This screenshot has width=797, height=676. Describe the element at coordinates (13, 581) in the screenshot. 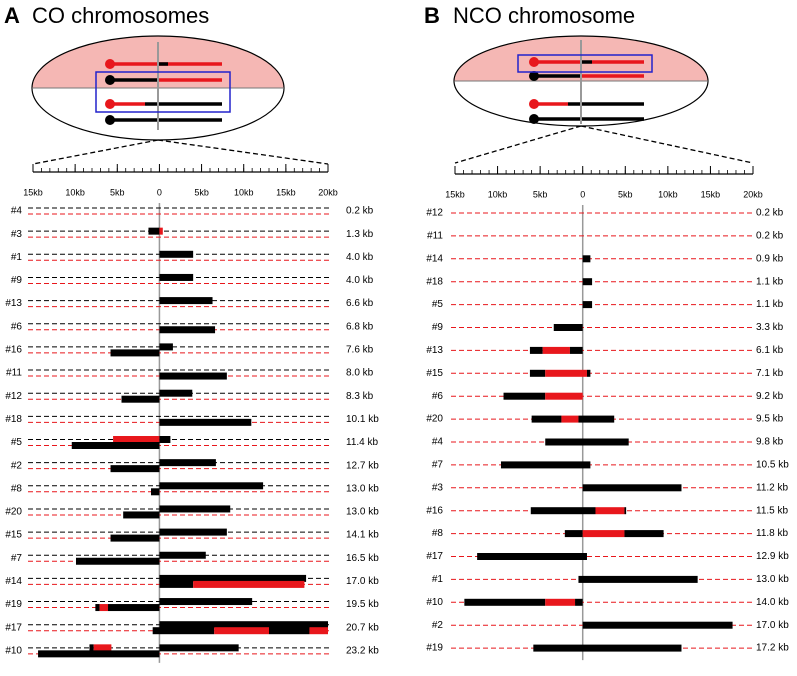

I see `row-id: #14` at that location.